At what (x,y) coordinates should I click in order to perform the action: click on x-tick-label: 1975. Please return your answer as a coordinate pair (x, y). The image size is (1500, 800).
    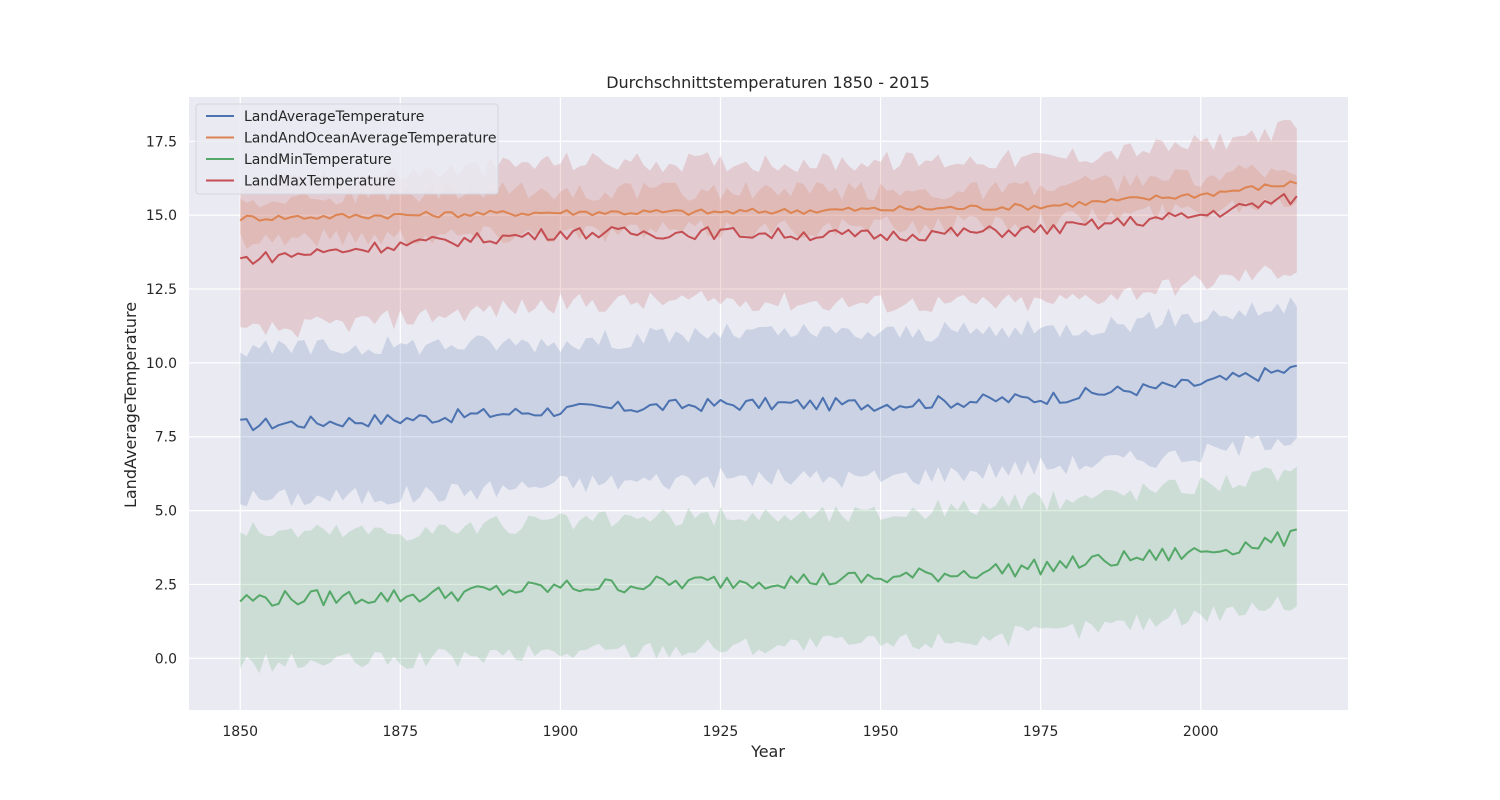
    Looking at the image, I should click on (1041, 732).